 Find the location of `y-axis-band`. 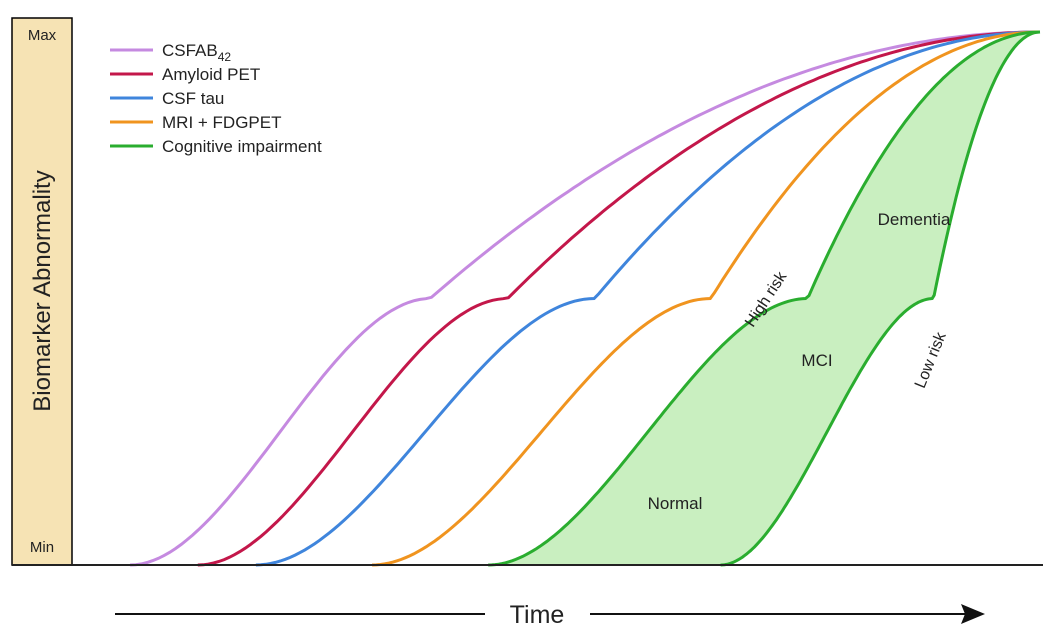

y-axis-band is located at coordinates (42, 291).